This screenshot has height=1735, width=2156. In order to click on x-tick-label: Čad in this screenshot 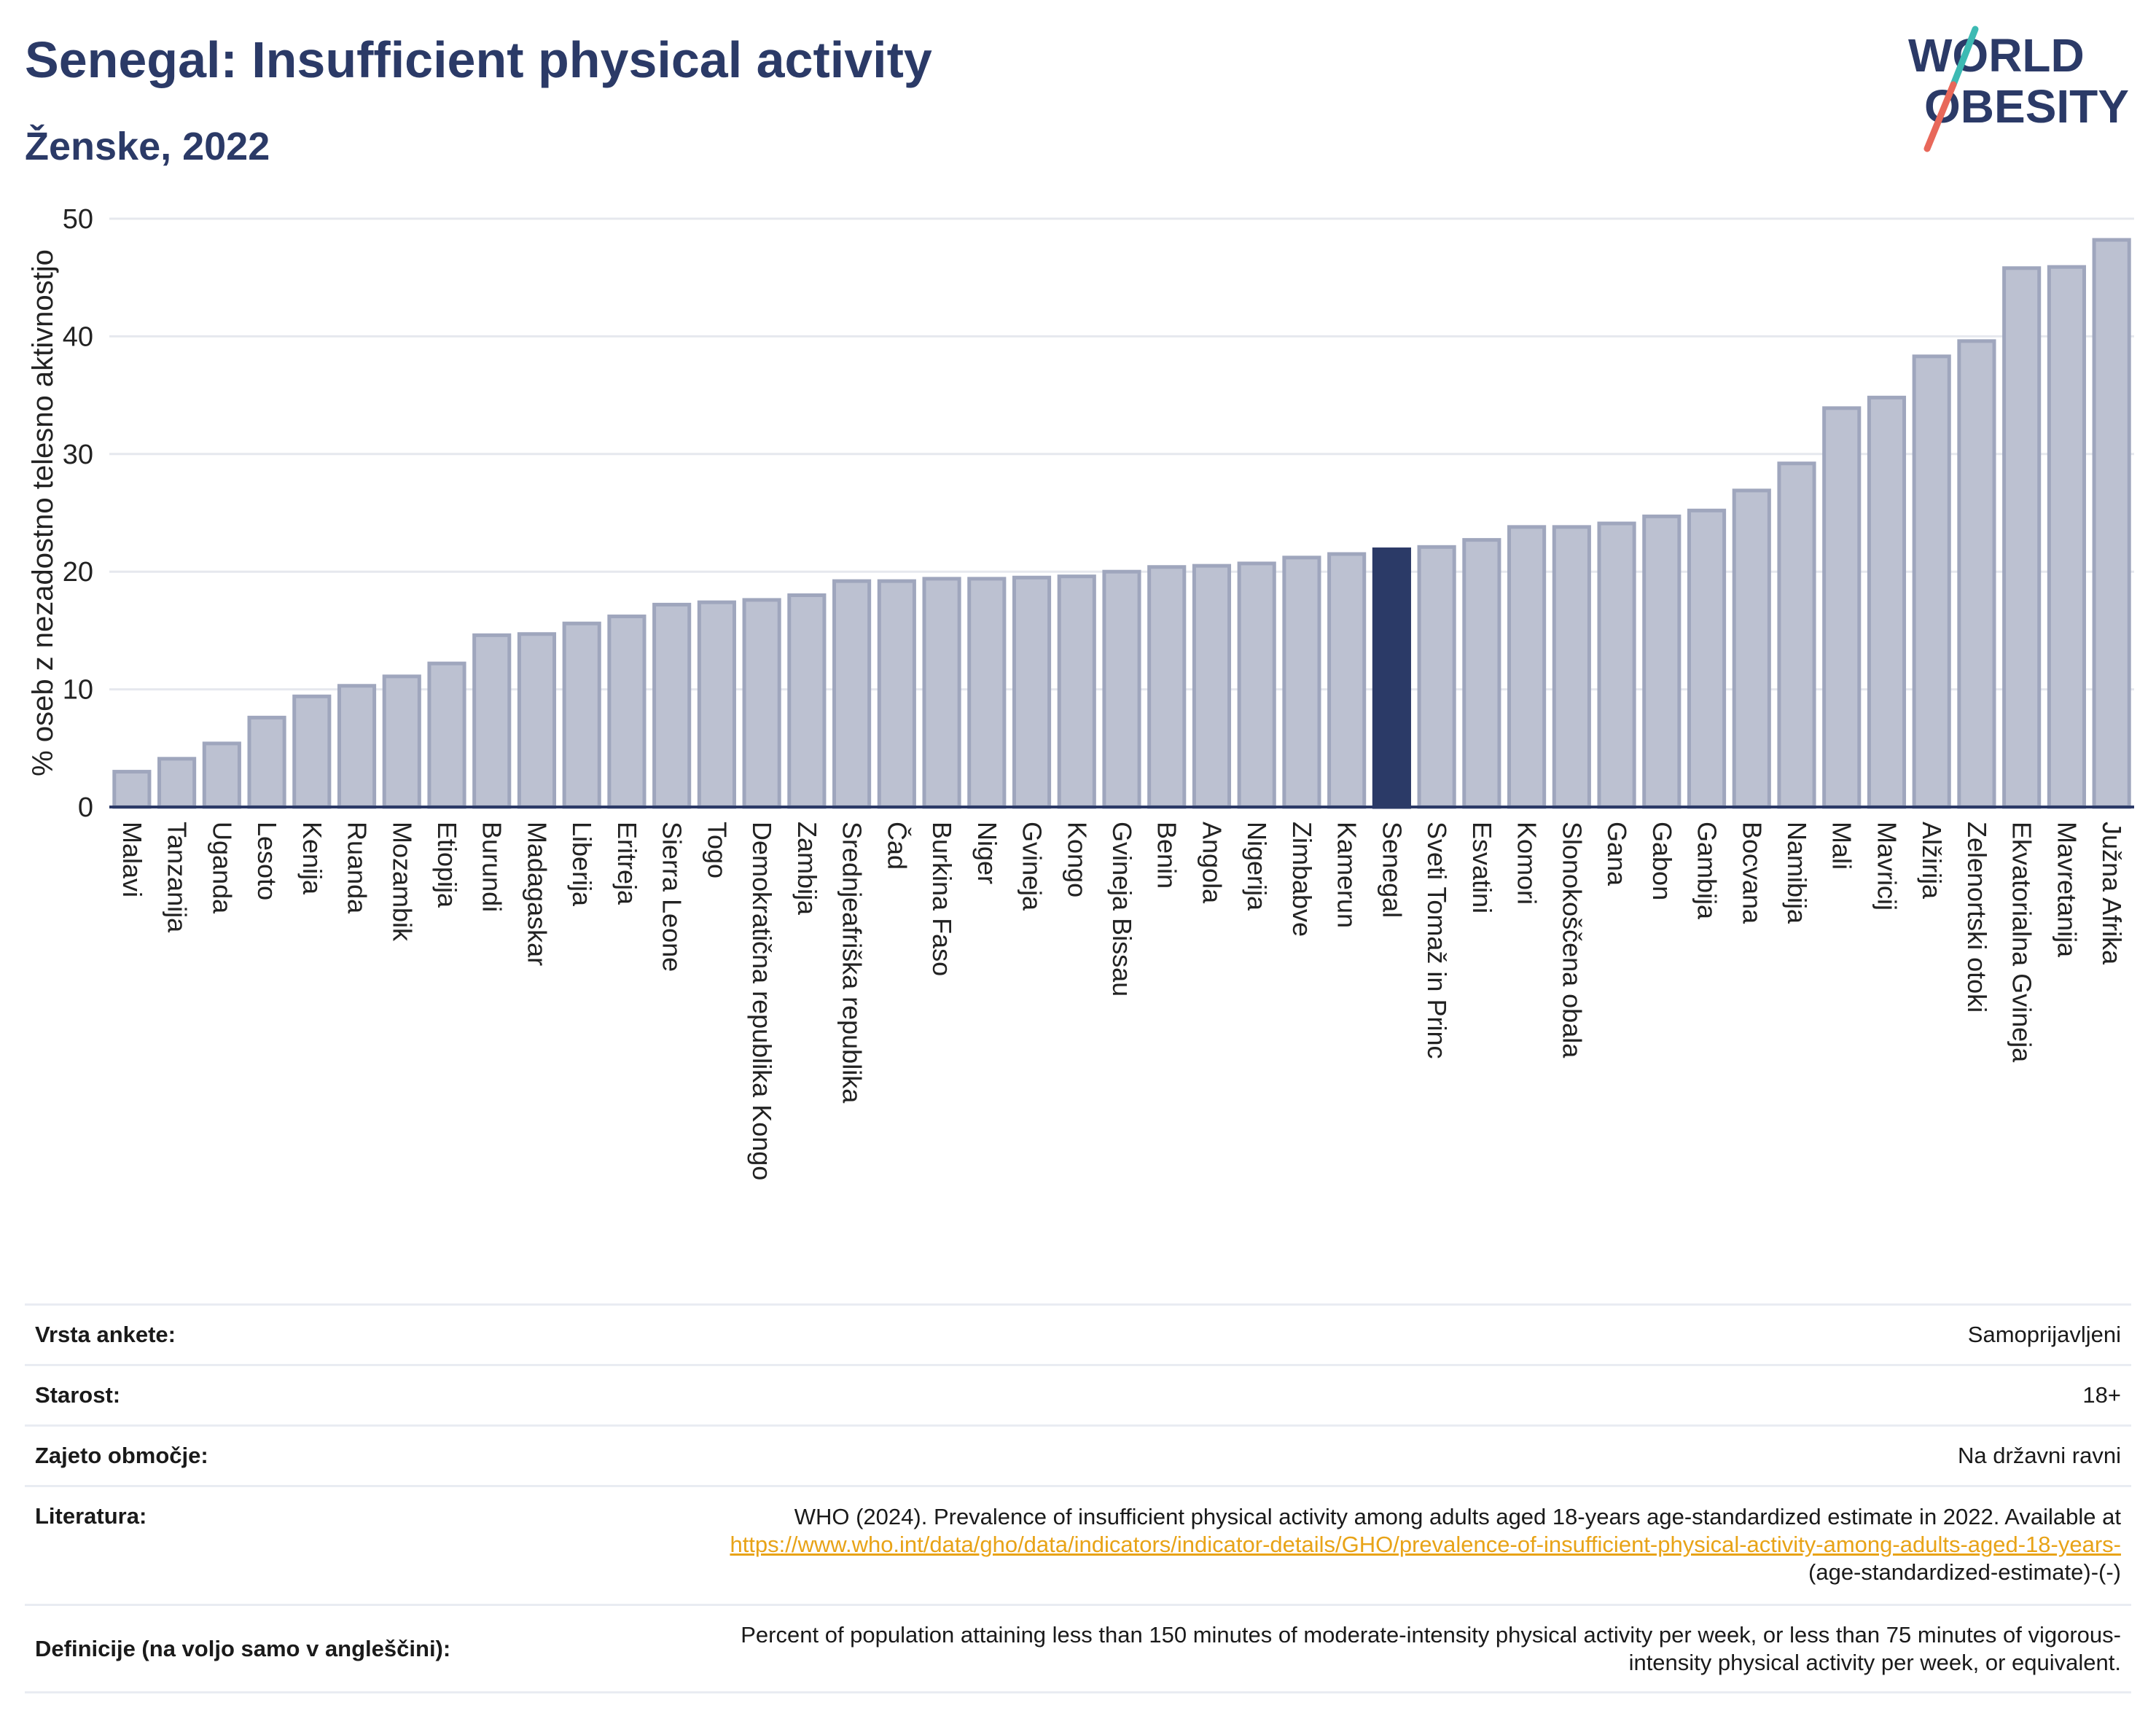, I will do `click(897, 846)`.